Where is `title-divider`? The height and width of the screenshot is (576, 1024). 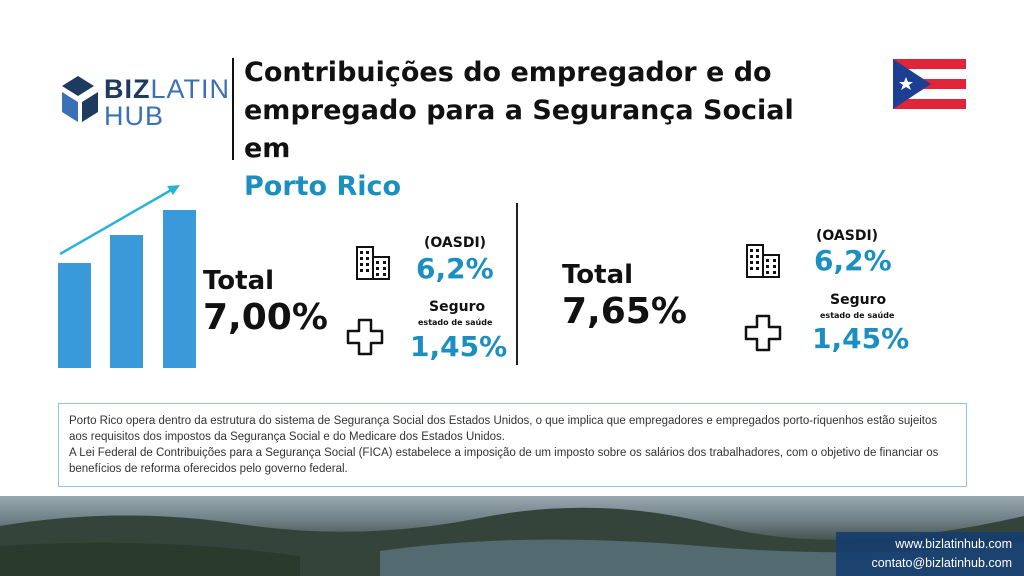 title-divider is located at coordinates (233, 109).